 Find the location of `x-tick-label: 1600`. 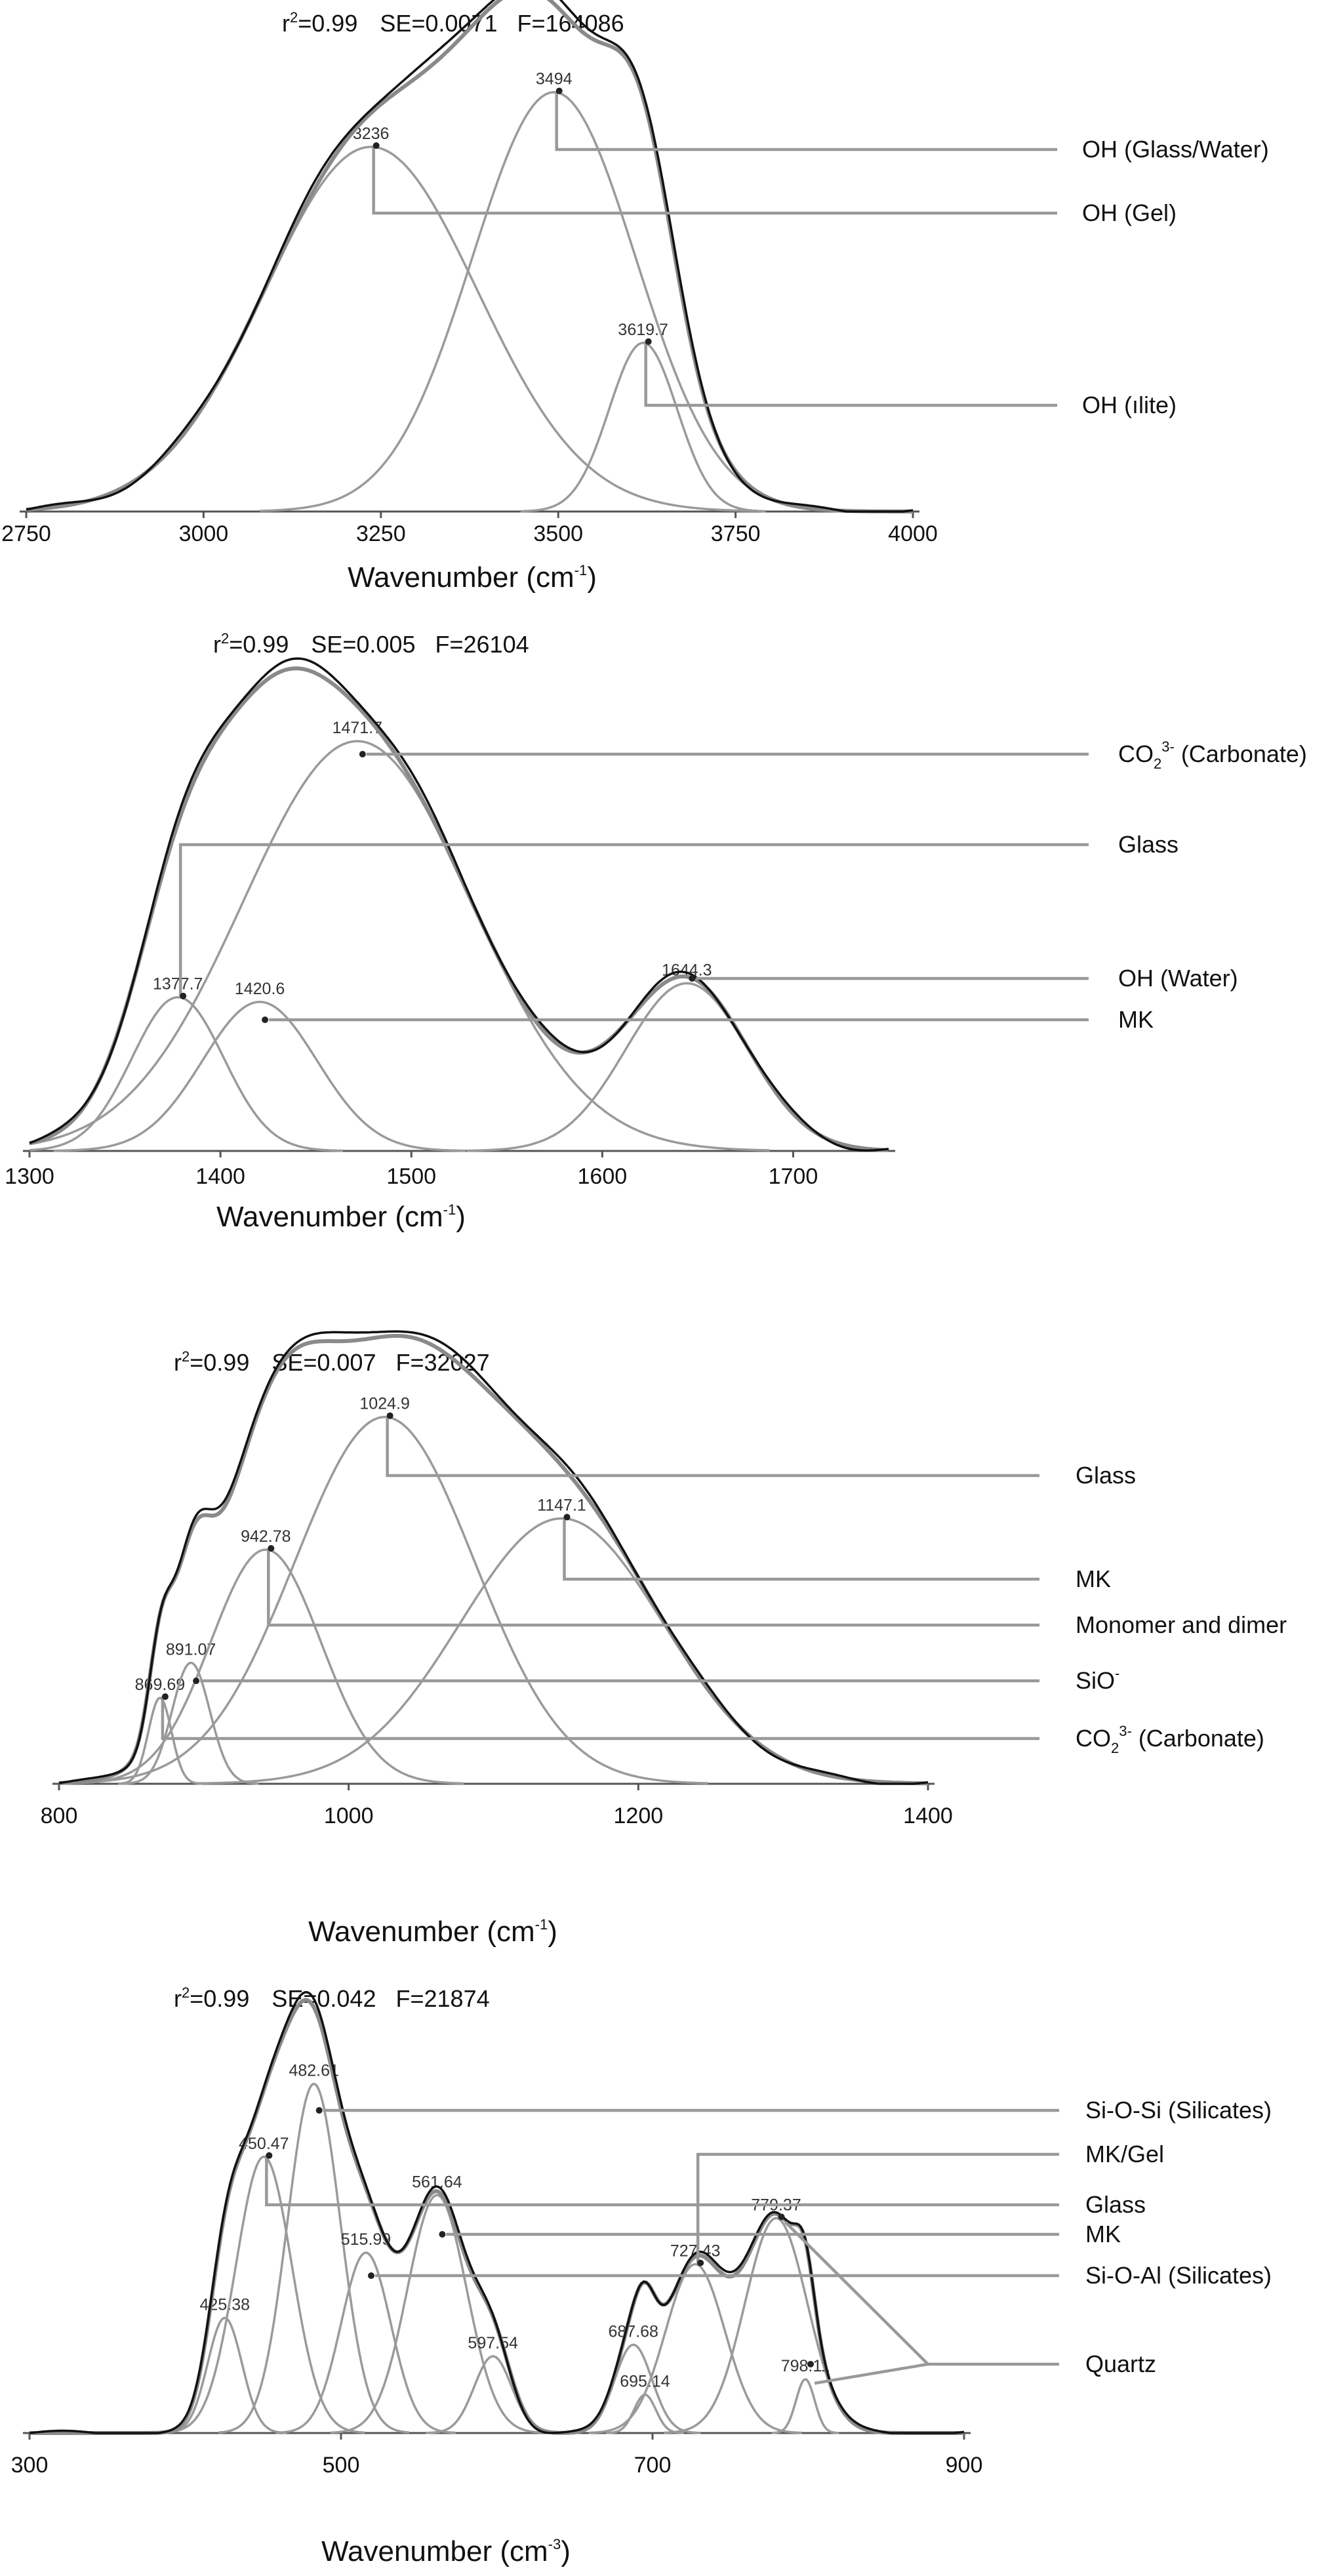

x-tick-label: 1600 is located at coordinates (603, 1176).